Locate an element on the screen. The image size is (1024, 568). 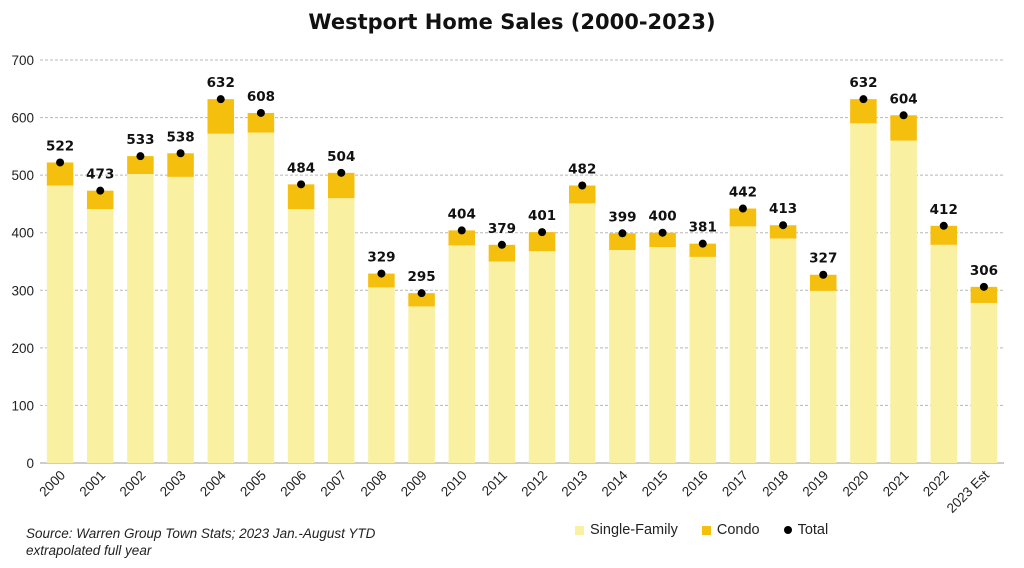
legend-label-condo: Condo is located at coordinates (738, 530).